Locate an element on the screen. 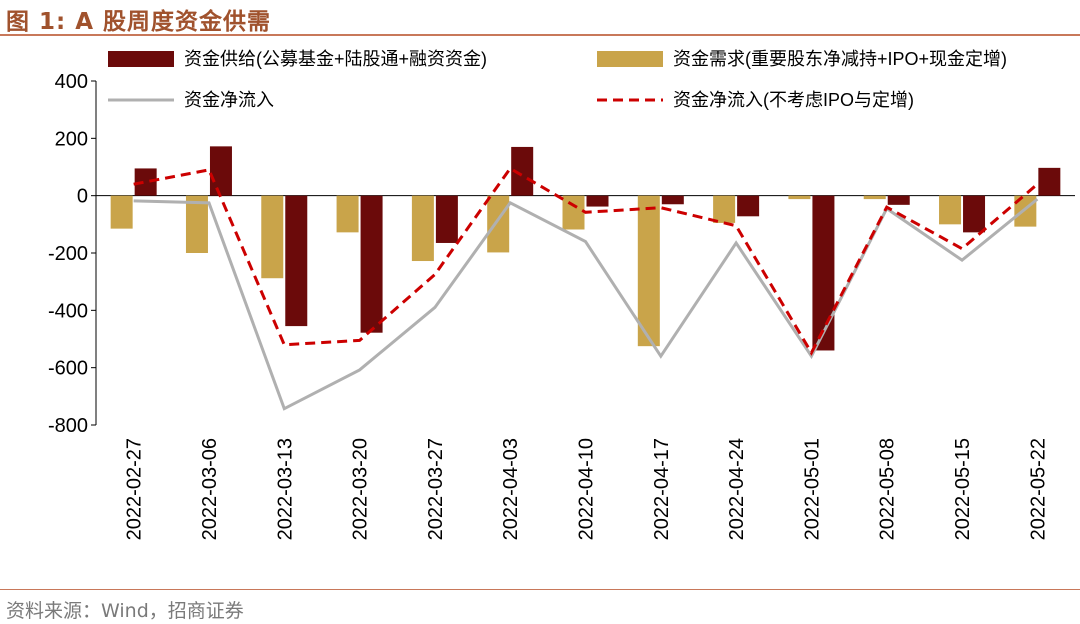 This screenshot has width=1080, height=624. y-tick-label: 0 is located at coordinates (82, 197).